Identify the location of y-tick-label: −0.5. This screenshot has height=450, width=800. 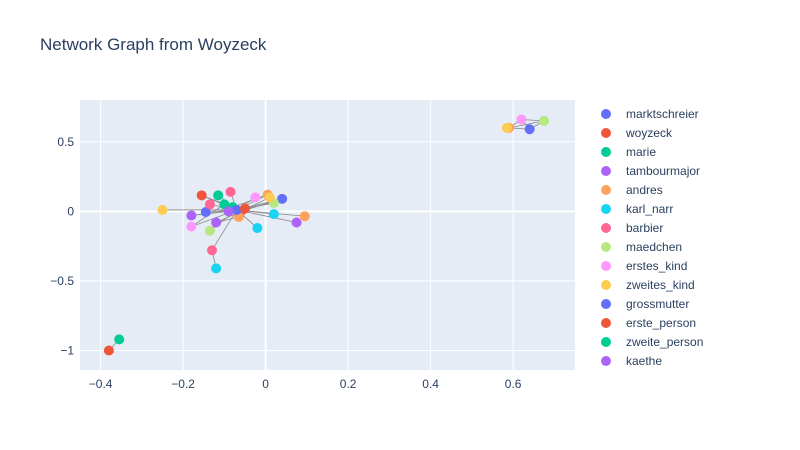
(62, 281).